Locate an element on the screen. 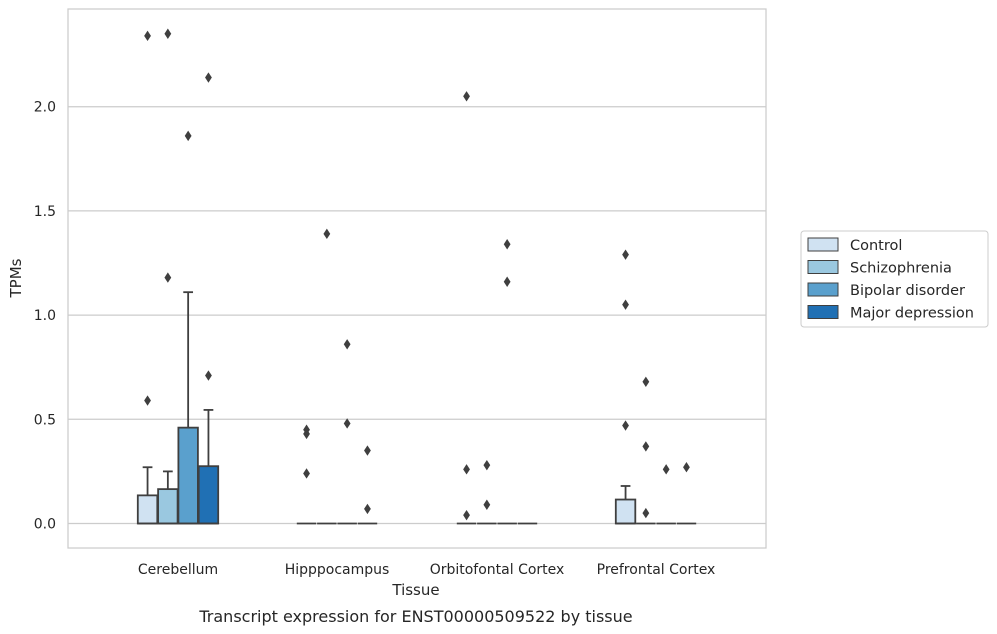  legend-label: Schizophrenia is located at coordinates (901, 269).